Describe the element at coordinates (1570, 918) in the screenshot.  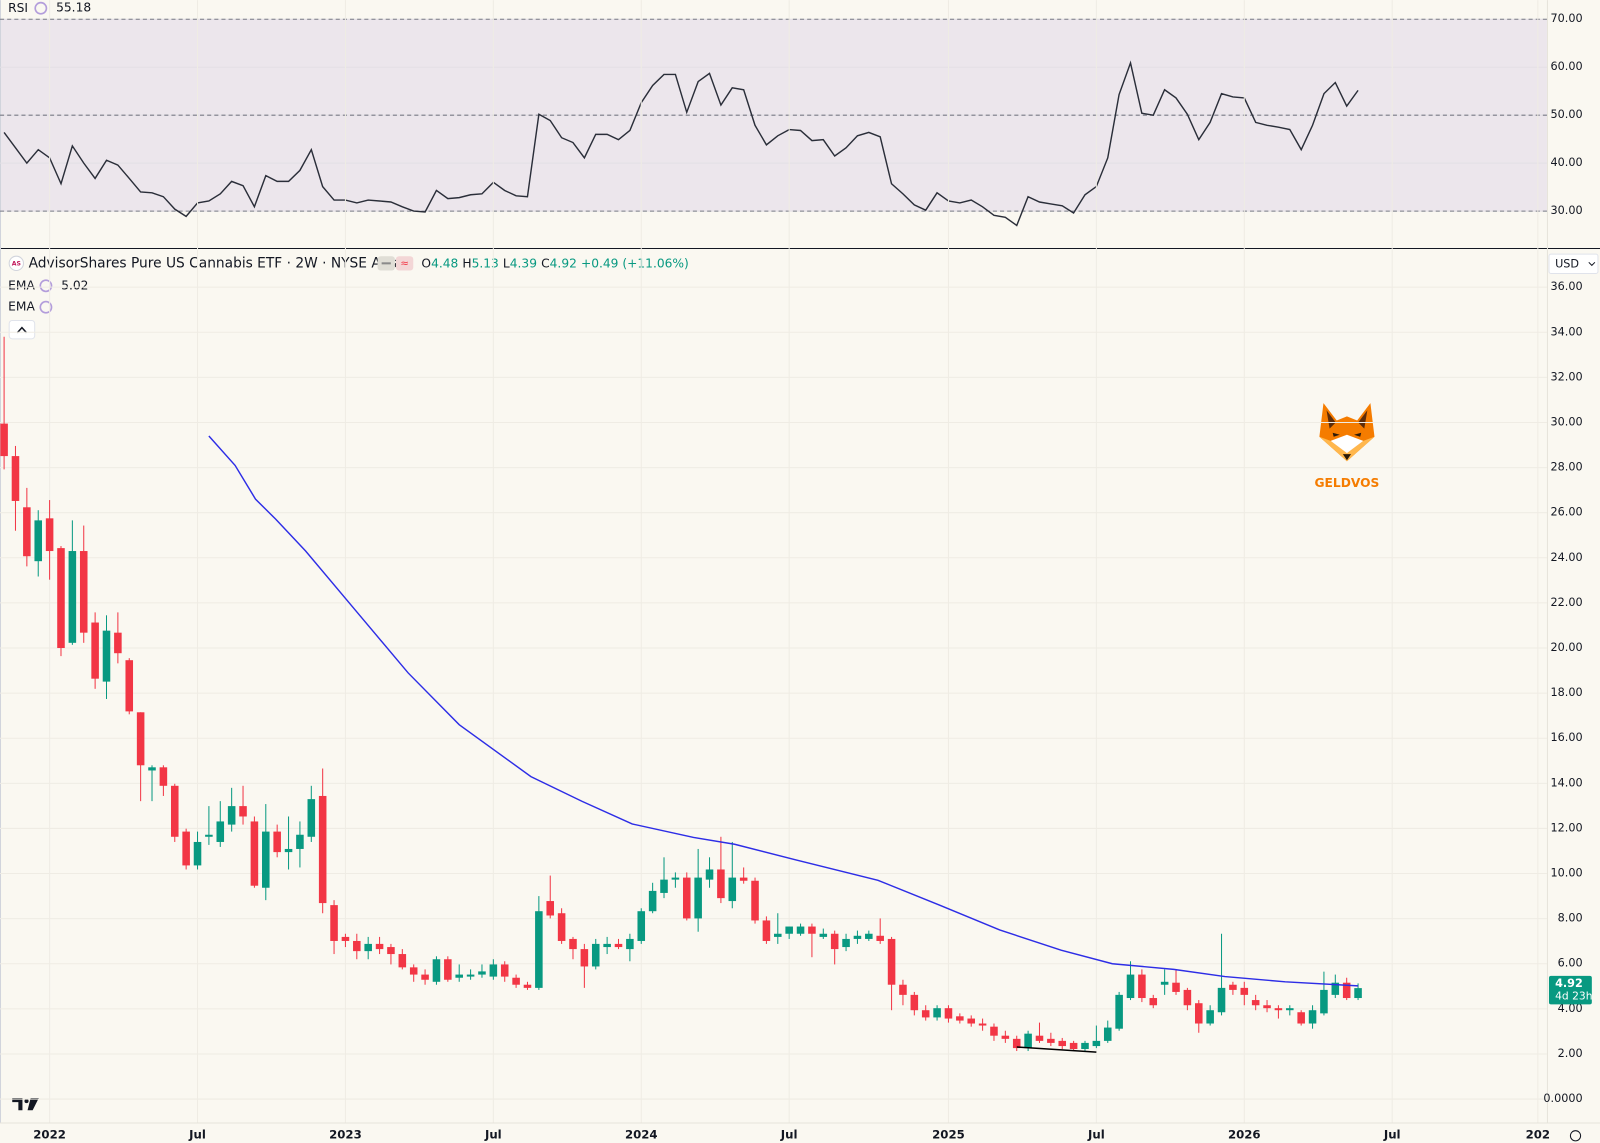
I see `y-tick-label: 8.00` at that location.